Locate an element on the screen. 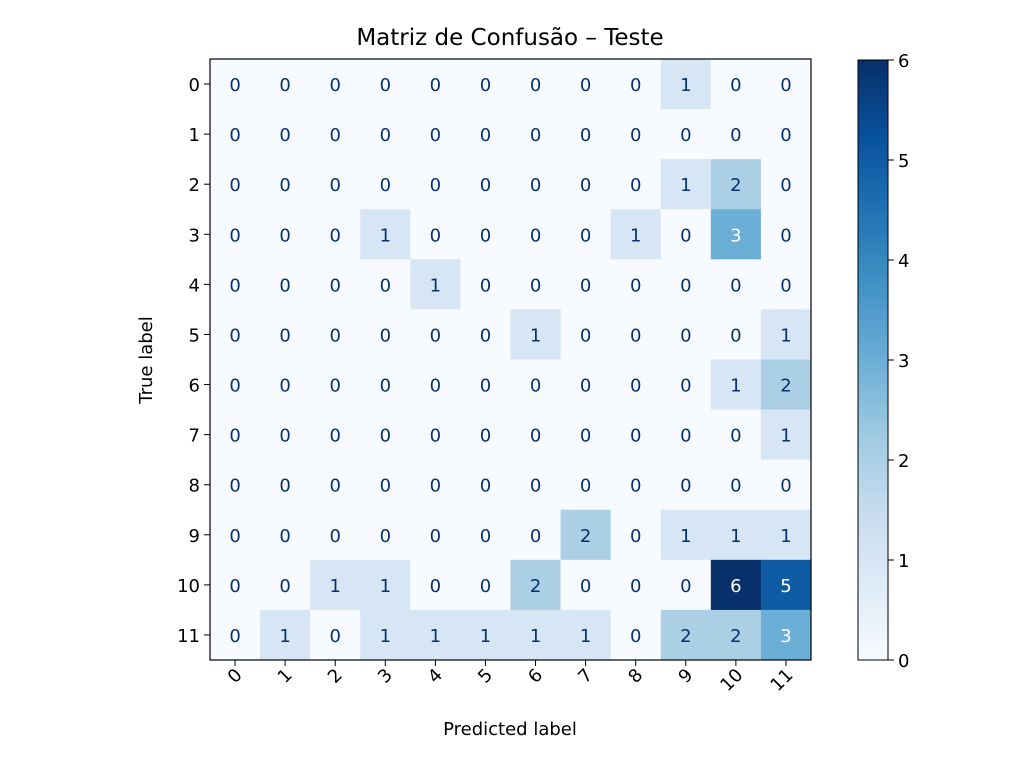  y-axis-ticks: 0 1 2 3 4 5 6 7 8 9 10 11 is located at coordinates (193, 361).